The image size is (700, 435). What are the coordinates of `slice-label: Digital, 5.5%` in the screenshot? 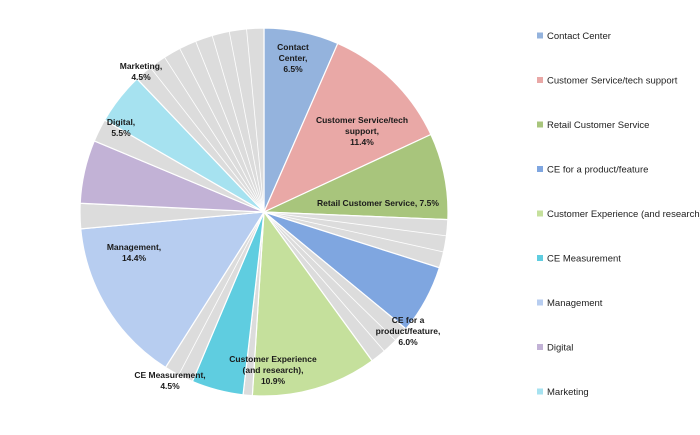 It's located at (121, 127).